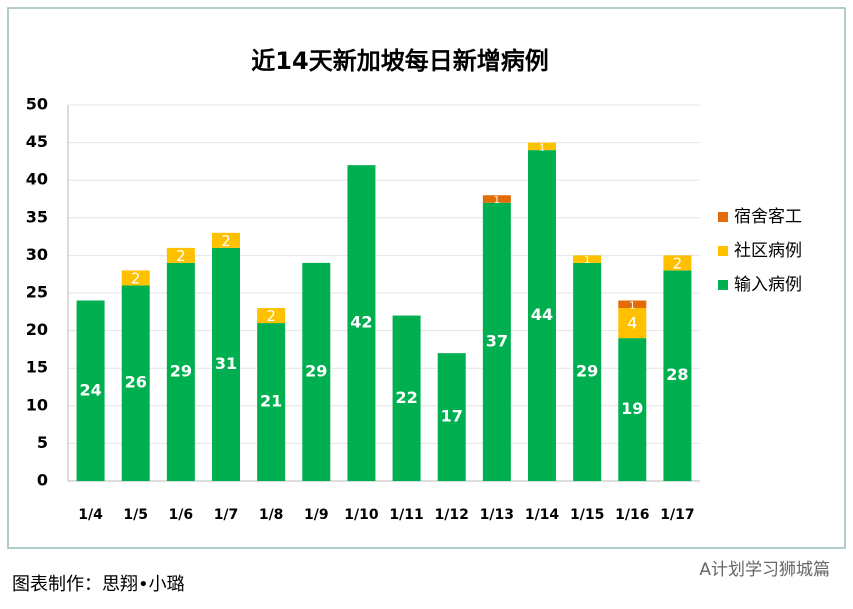  What do you see at coordinates (37, 141) in the screenshot?
I see `y-tick-label: 45` at bounding box center [37, 141].